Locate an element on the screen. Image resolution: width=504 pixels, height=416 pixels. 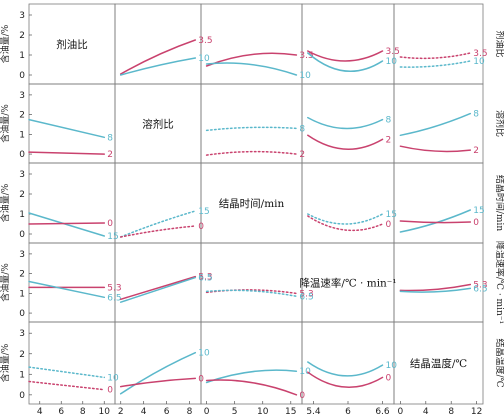
x-tick-label-ratio: 4 is located at coordinates (40, 411).